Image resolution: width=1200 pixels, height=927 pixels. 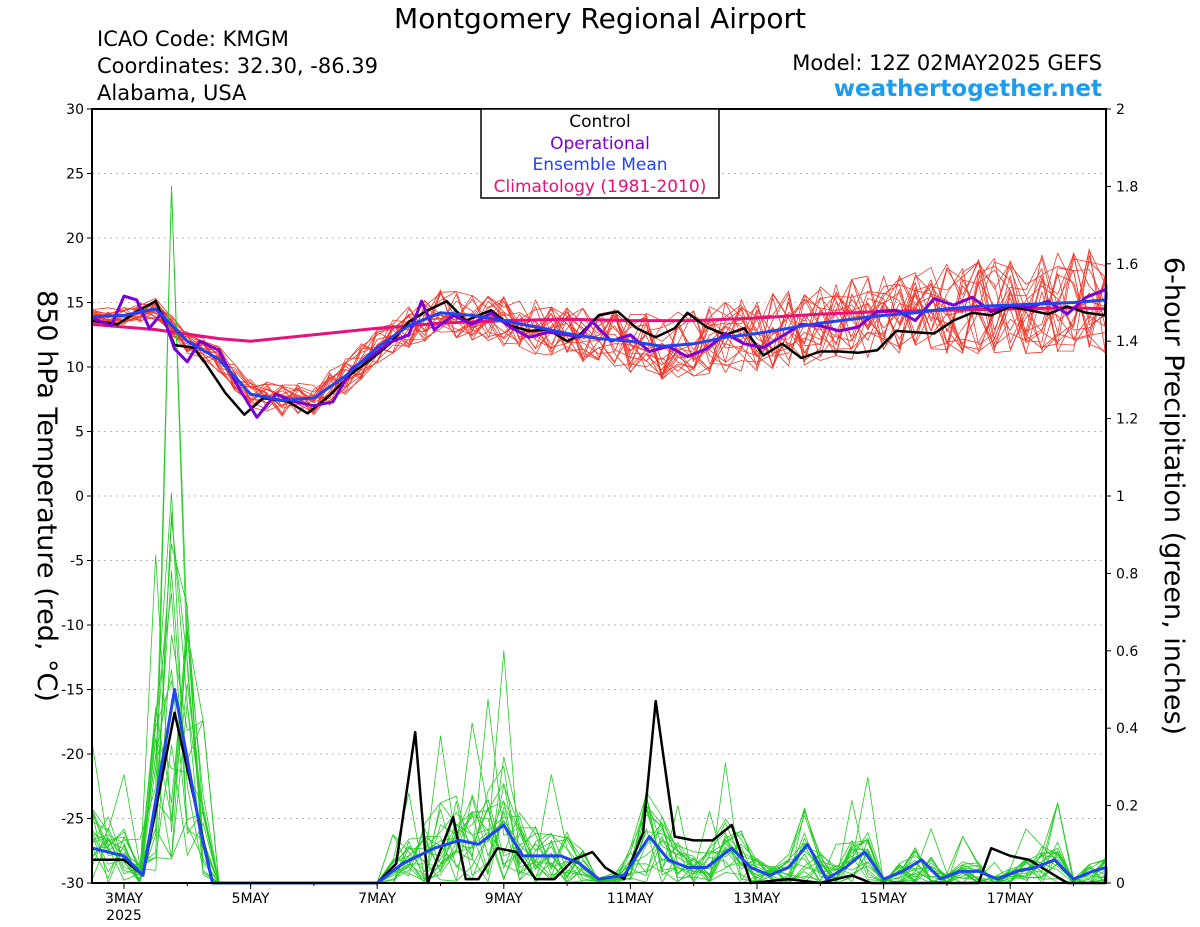 What do you see at coordinates (1120, 884) in the screenshot?
I see `right-tick-label: 0` at bounding box center [1120, 884].